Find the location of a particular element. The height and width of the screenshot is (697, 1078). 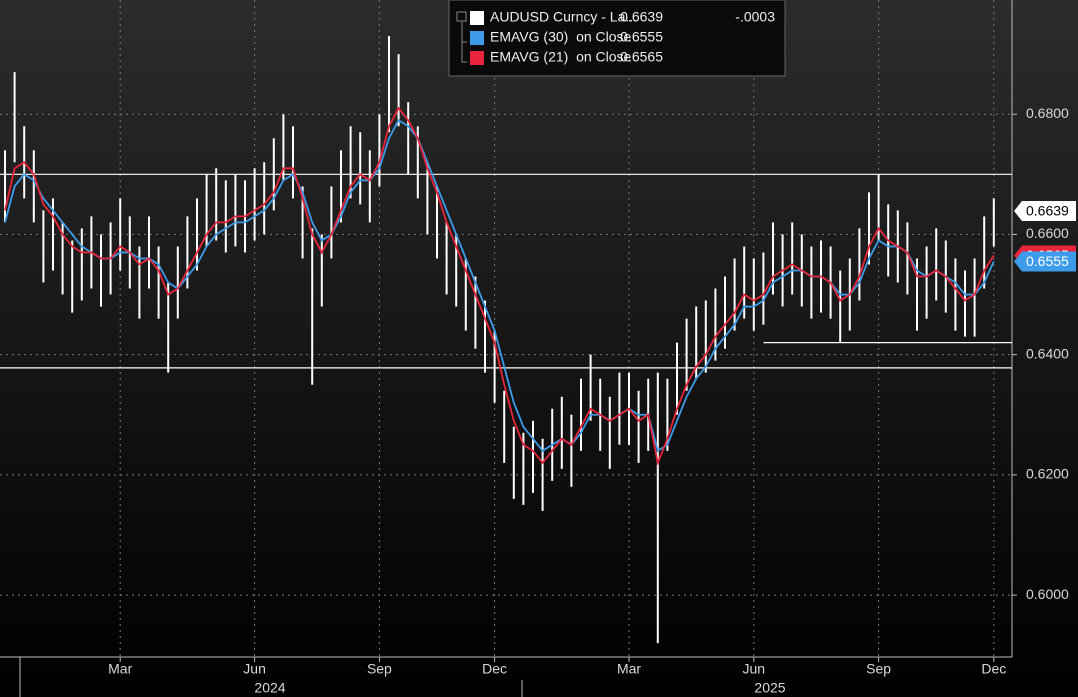

legend-bracket is located at coordinates (464, 42).